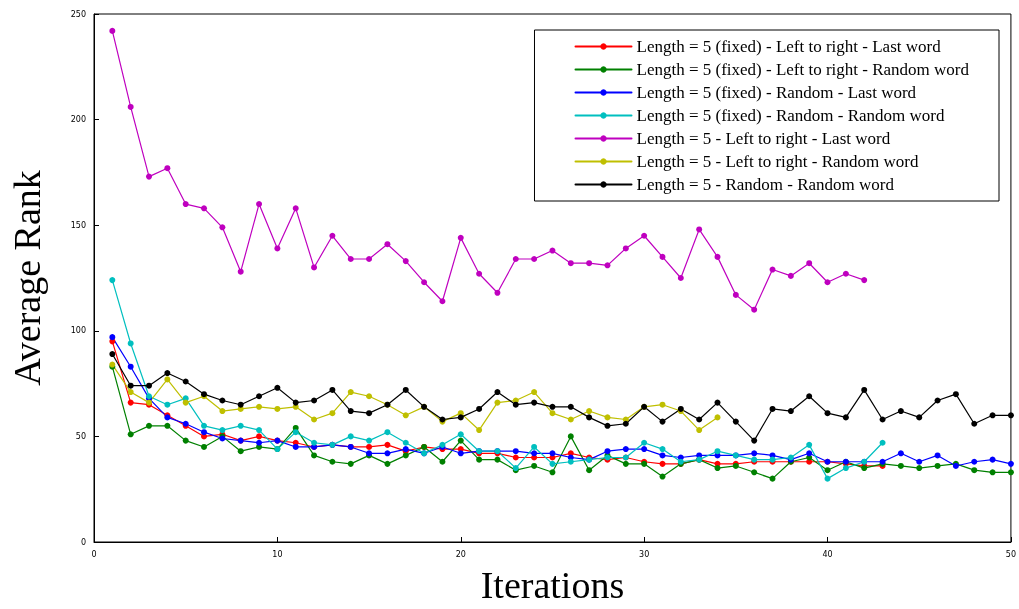  I want to click on y-tick-label: 100, so click(78, 331).